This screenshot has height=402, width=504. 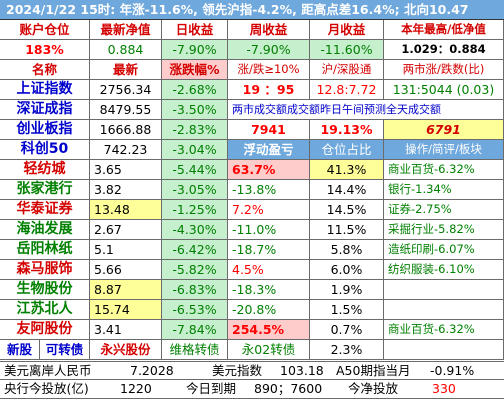 I want to click on holding-change: -4.30%, so click(x=195, y=230).